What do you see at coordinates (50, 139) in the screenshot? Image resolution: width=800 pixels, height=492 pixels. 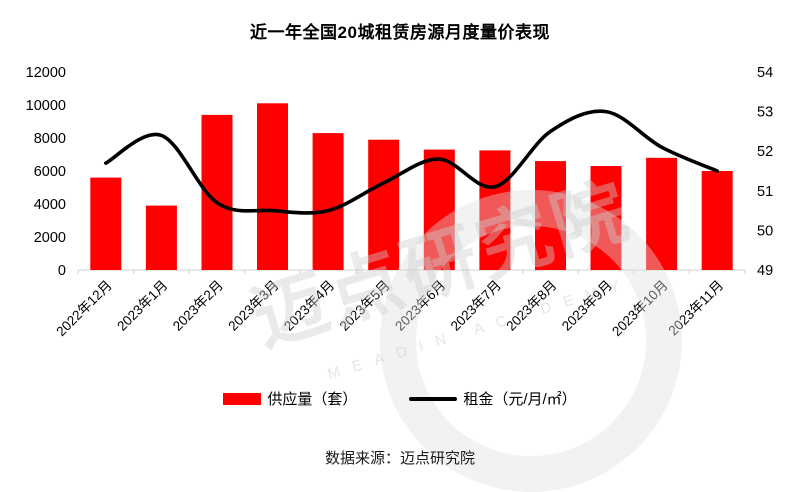 I see `y-axis-left-tick-label: 8000` at bounding box center [50, 139].